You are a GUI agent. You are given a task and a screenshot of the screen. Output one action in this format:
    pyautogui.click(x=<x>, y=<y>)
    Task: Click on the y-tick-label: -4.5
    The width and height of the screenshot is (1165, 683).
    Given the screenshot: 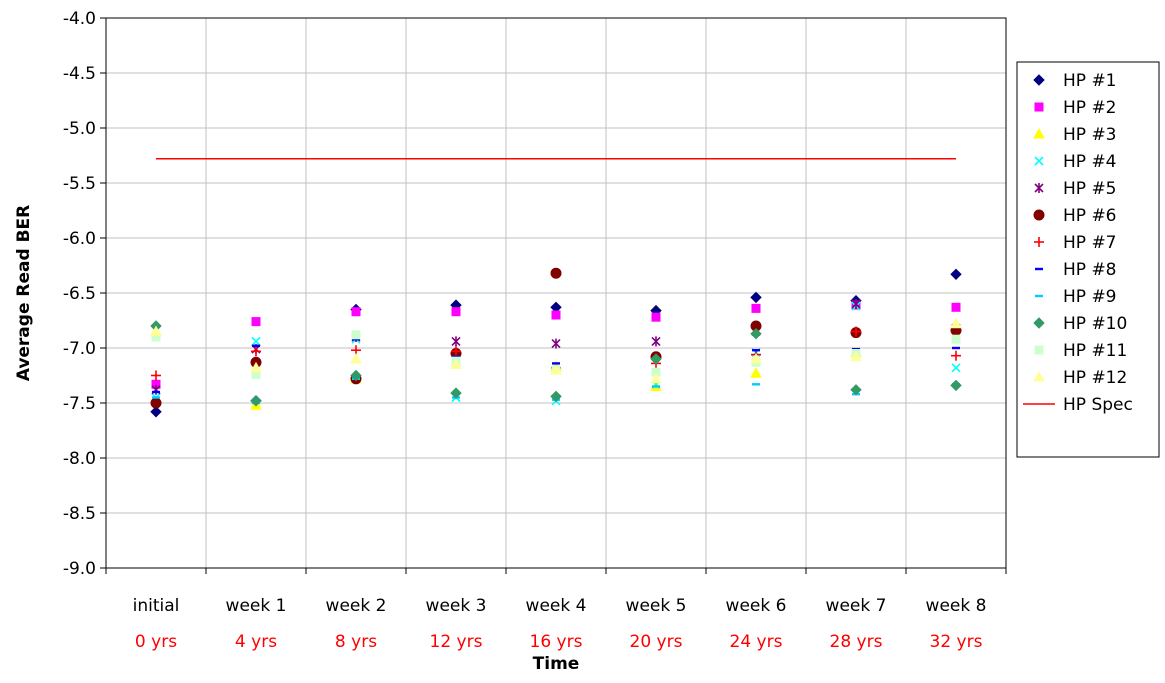 What is the action you would take?
    pyautogui.click(x=79, y=74)
    